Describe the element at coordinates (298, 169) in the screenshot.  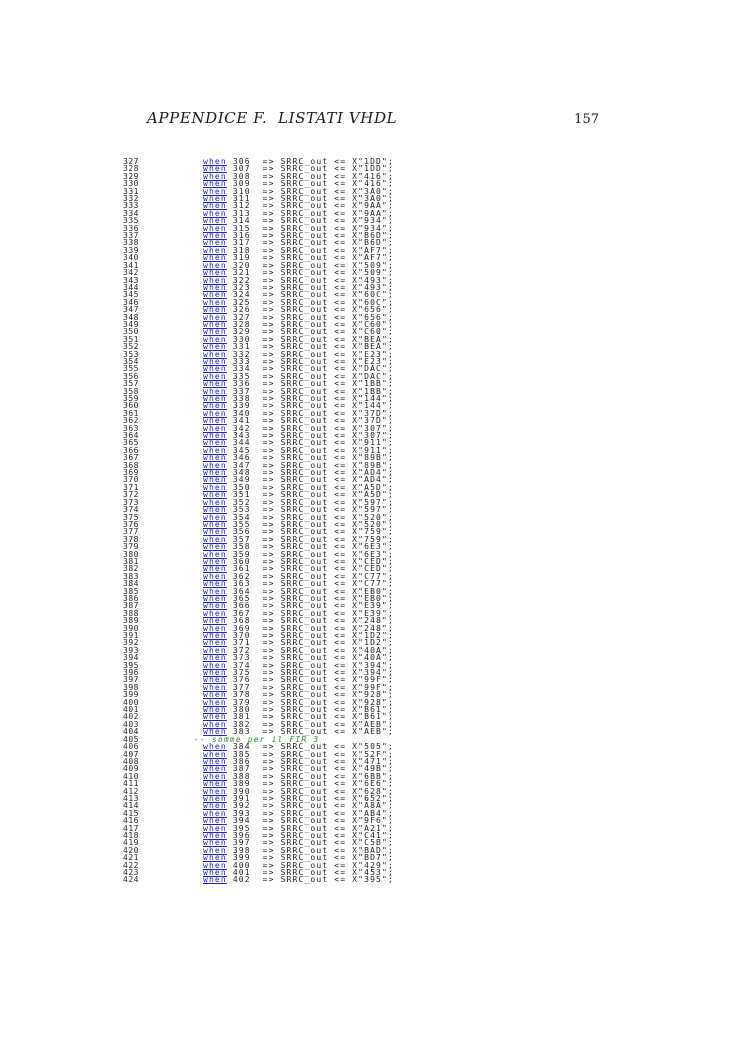
I see `vhdl-statement: when 307 => SRRC_out <= X"1DD";` at that location.